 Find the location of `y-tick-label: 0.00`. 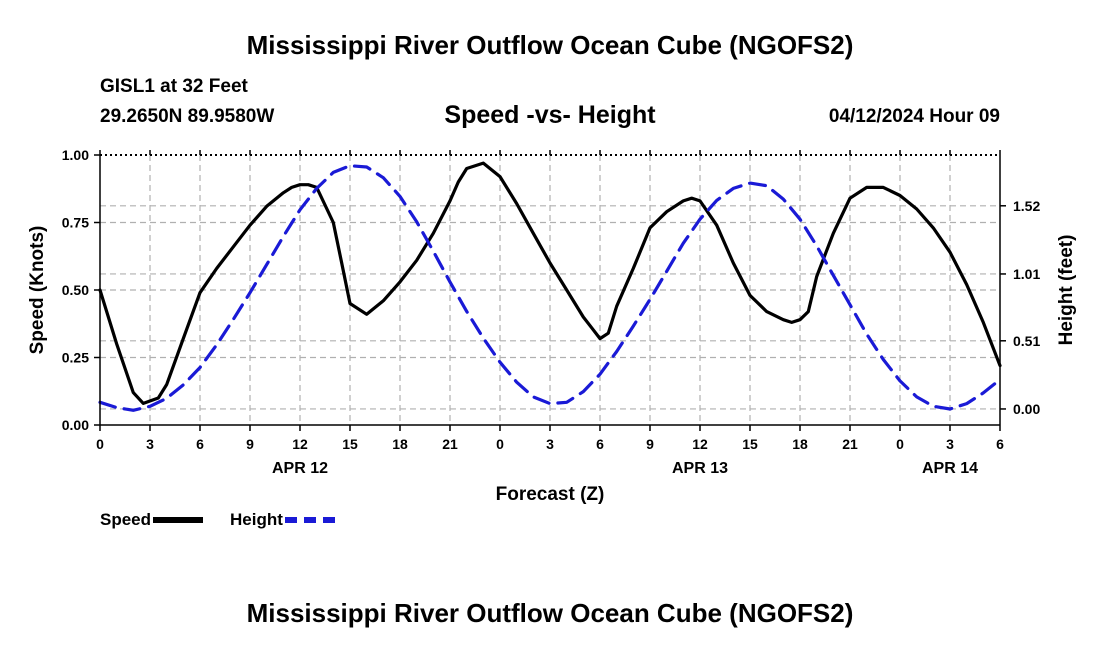

y-tick-label: 0.00 is located at coordinates (75, 425).